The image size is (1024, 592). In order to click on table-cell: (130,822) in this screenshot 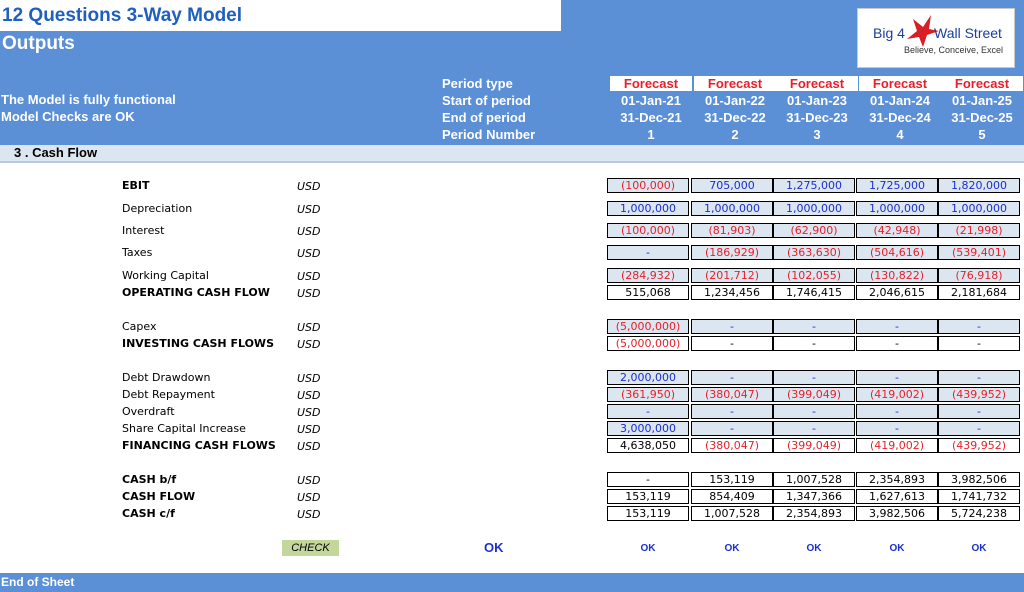, I will do `click(897, 275)`.